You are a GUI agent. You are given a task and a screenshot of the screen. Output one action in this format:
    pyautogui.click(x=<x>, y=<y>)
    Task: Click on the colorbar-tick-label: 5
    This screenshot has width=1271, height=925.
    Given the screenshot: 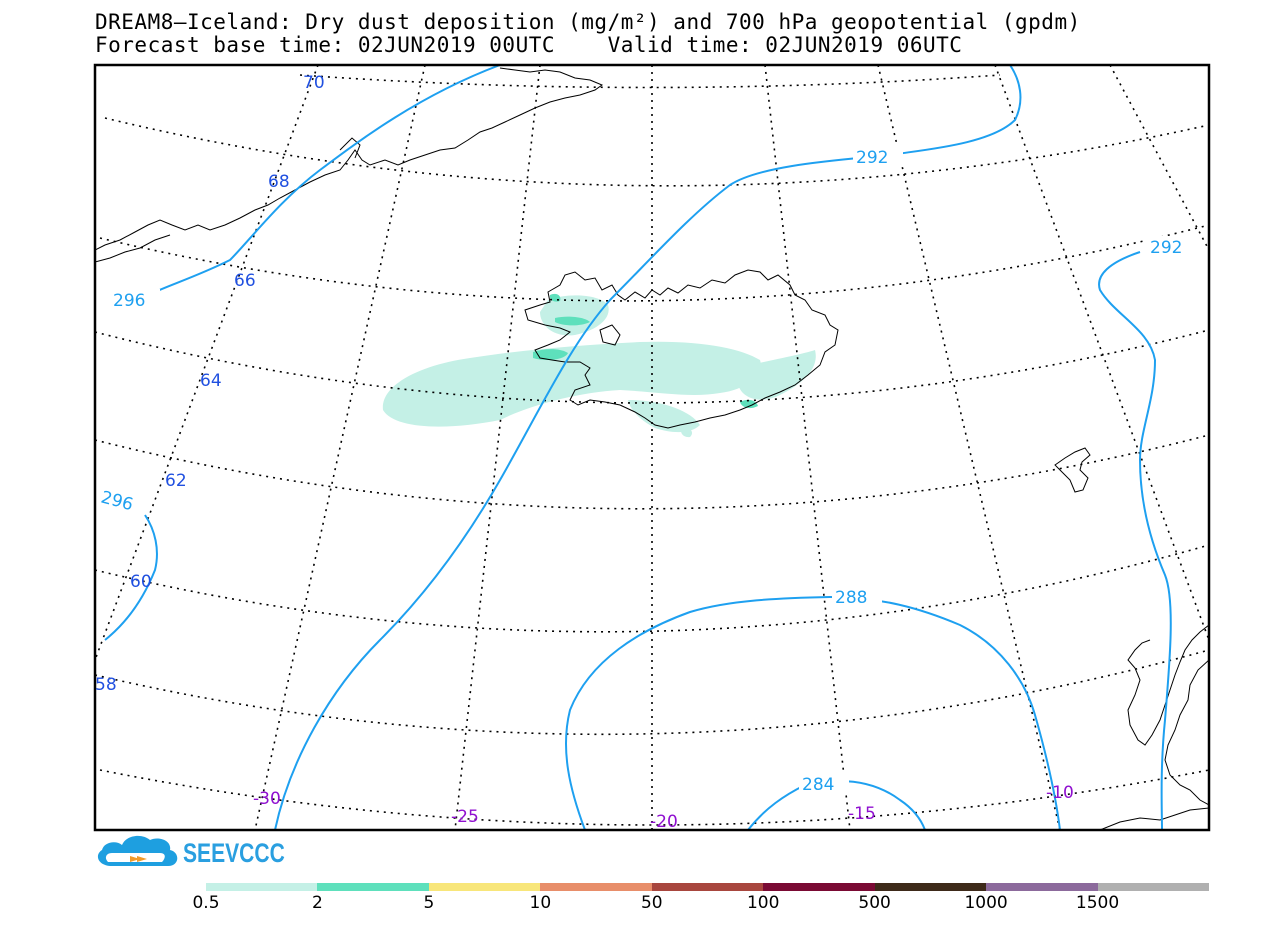 What is the action you would take?
    pyautogui.click(x=429, y=903)
    